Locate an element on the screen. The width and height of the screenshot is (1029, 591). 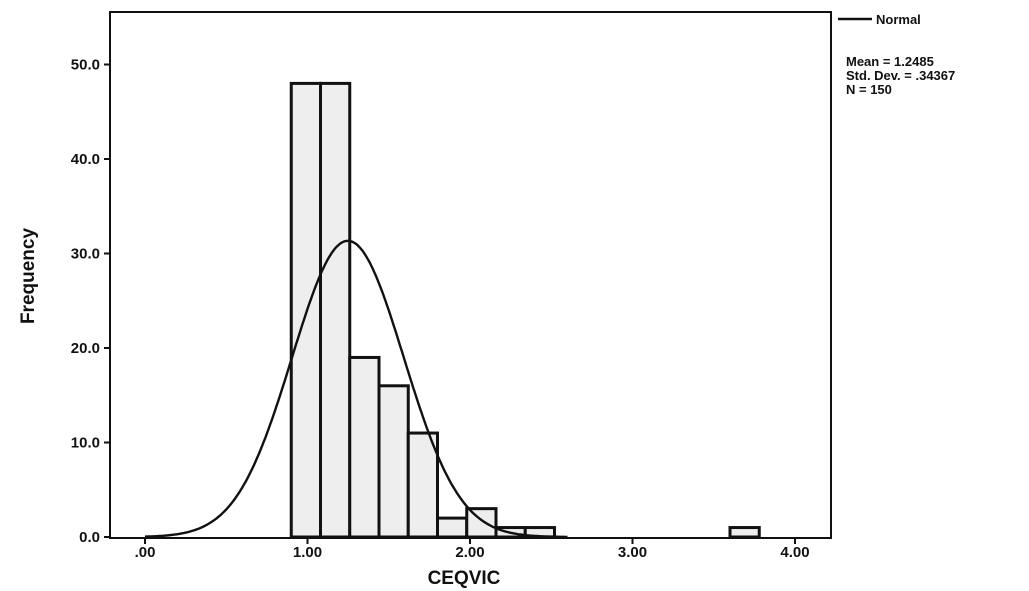
y-axis: 0.0 10.0 20.0 30.0 40.0 50.0 is located at coordinates (90, 301).